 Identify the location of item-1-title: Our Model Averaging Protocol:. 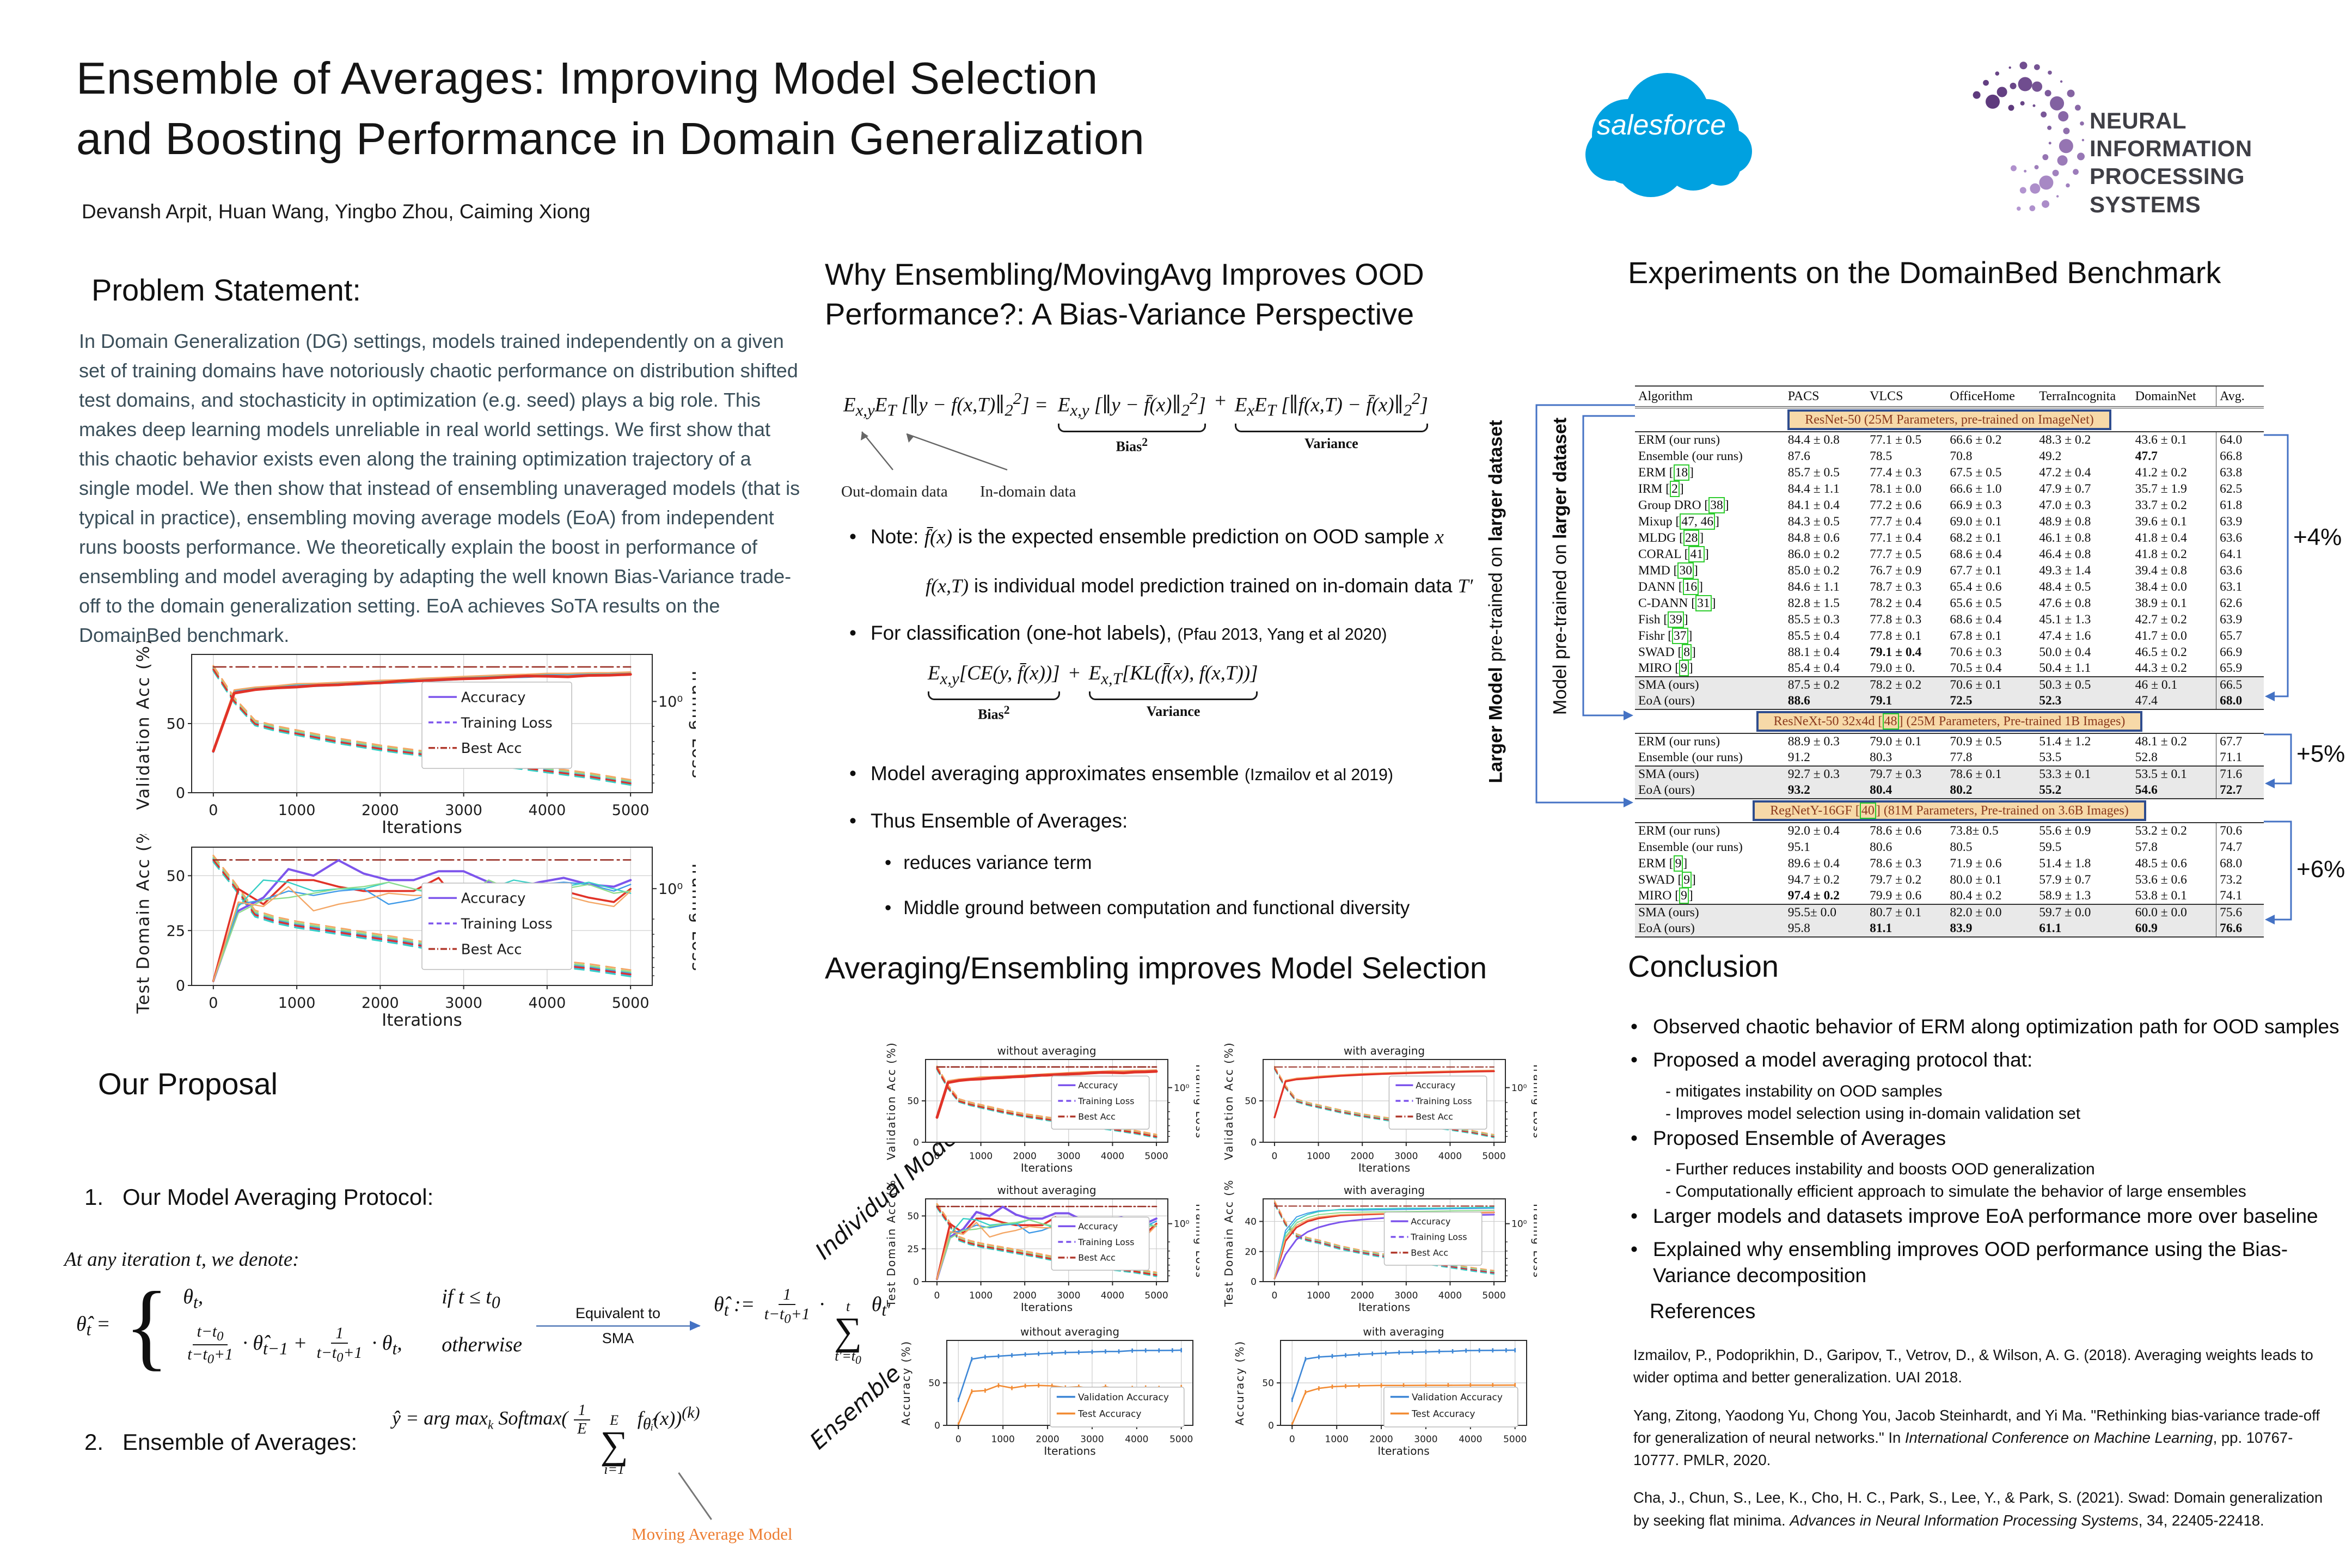
(278, 1197).